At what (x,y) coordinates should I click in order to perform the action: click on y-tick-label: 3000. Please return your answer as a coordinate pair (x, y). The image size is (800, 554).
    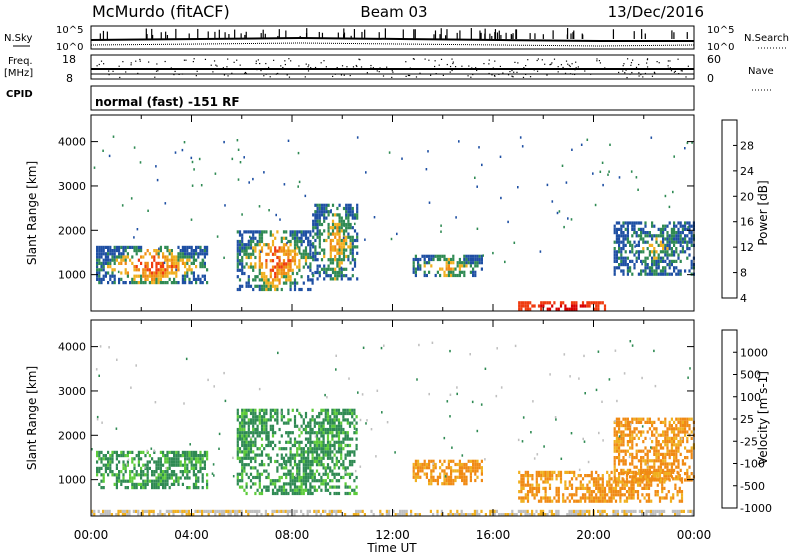
    Looking at the image, I should click on (72, 186).